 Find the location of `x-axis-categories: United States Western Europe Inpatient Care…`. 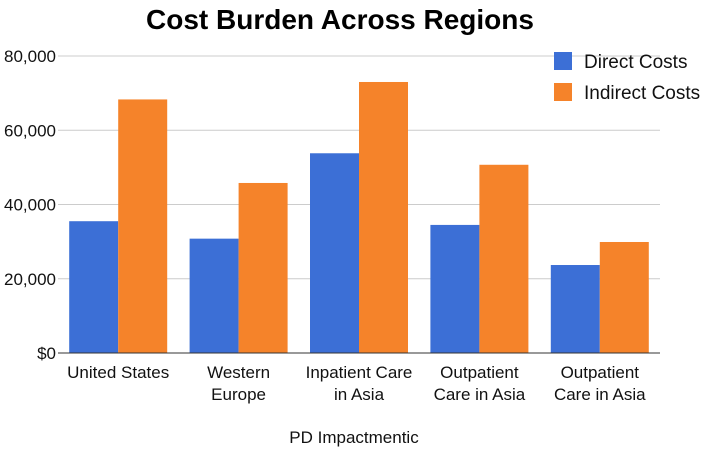

x-axis-categories: United States Western Europe Inpatient Care… is located at coordinates (356, 383).